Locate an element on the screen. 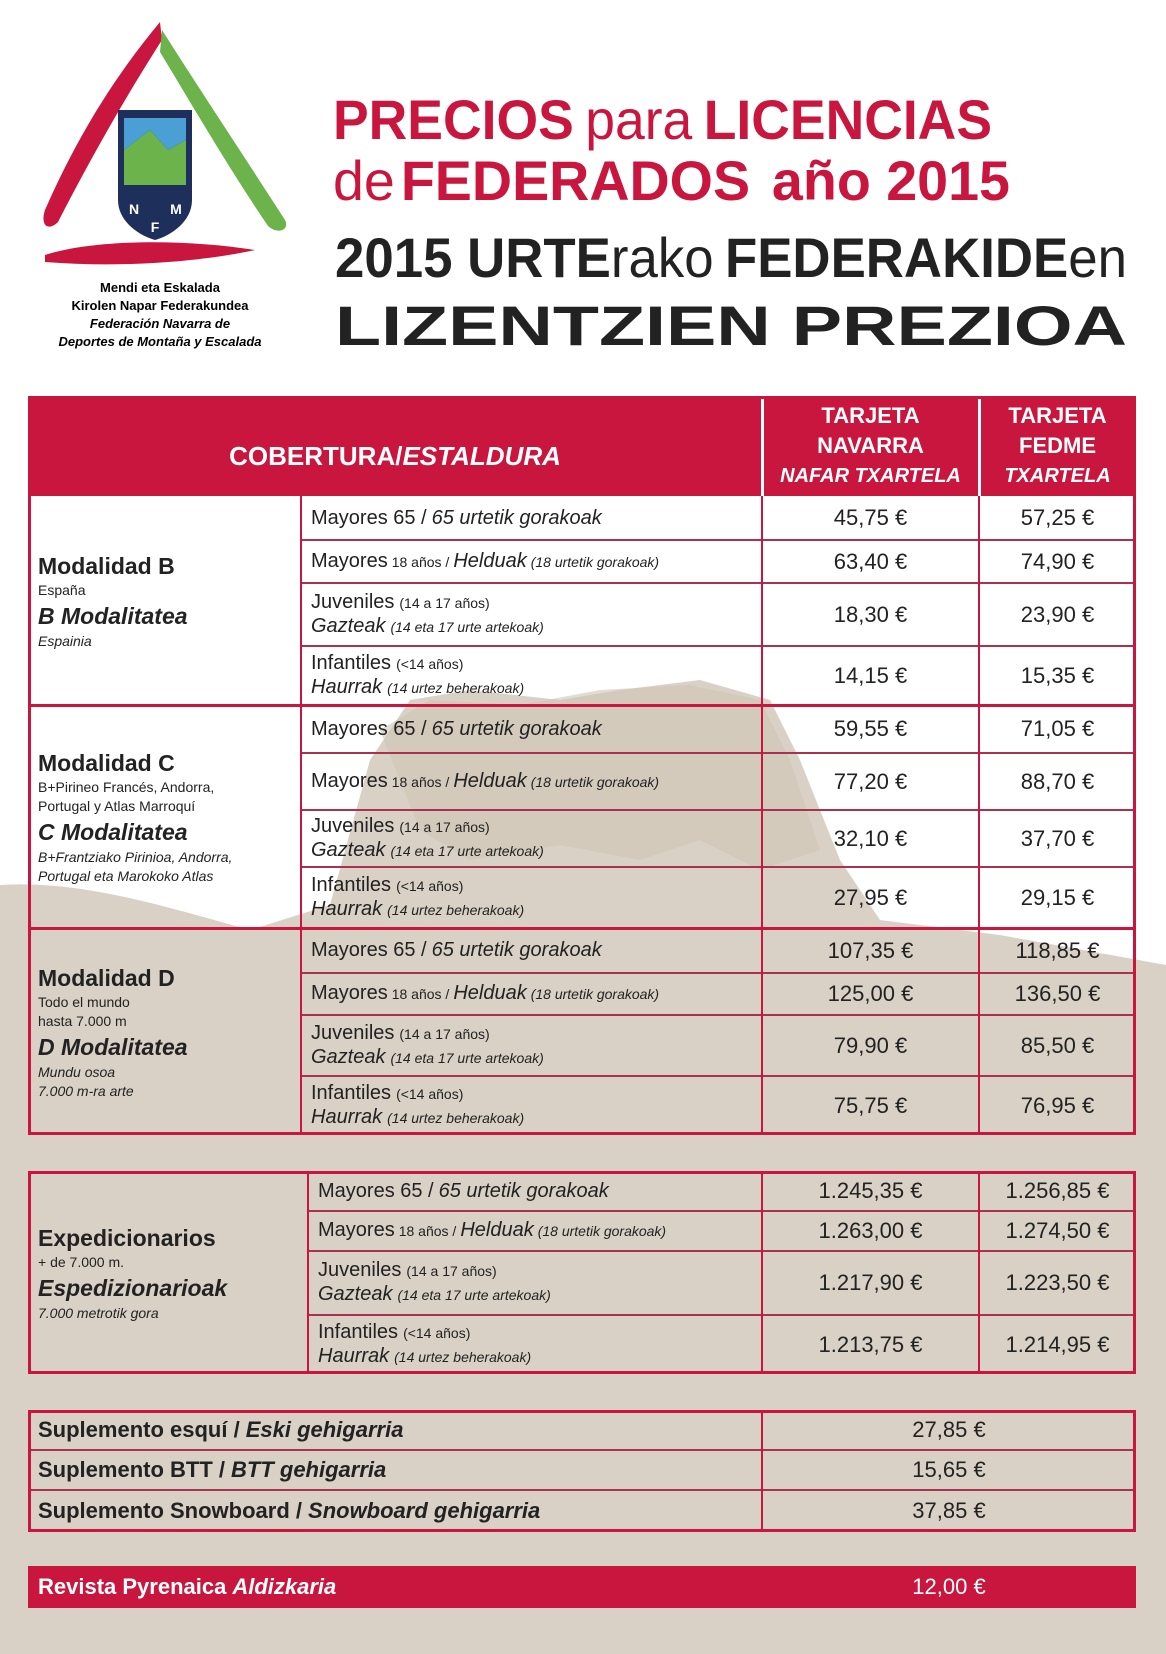 The image size is (1166, 1654). supplement-text-eu: Snowboard gehigarria is located at coordinates (424, 1510).